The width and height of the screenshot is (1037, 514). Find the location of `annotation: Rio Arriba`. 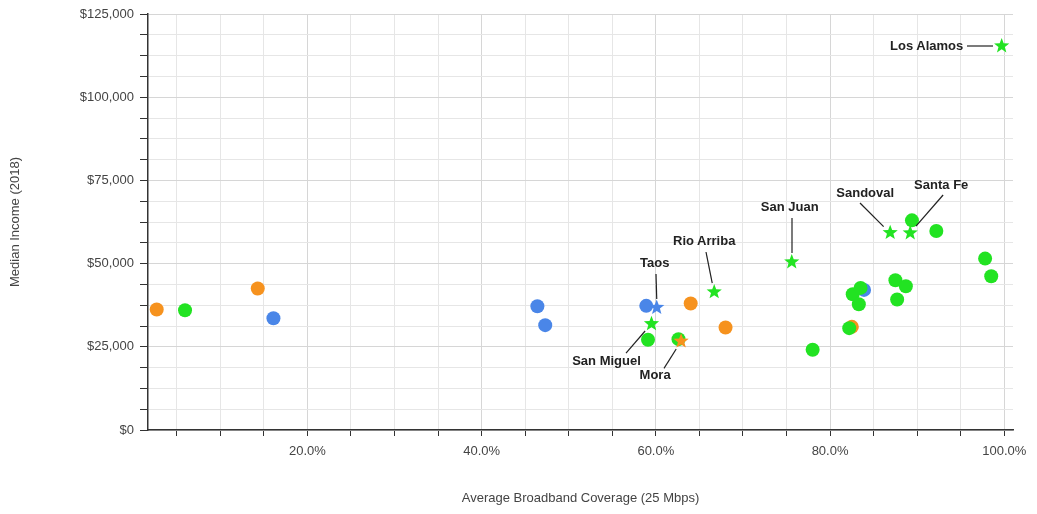

annotation: Rio Arriba is located at coordinates (705, 241).